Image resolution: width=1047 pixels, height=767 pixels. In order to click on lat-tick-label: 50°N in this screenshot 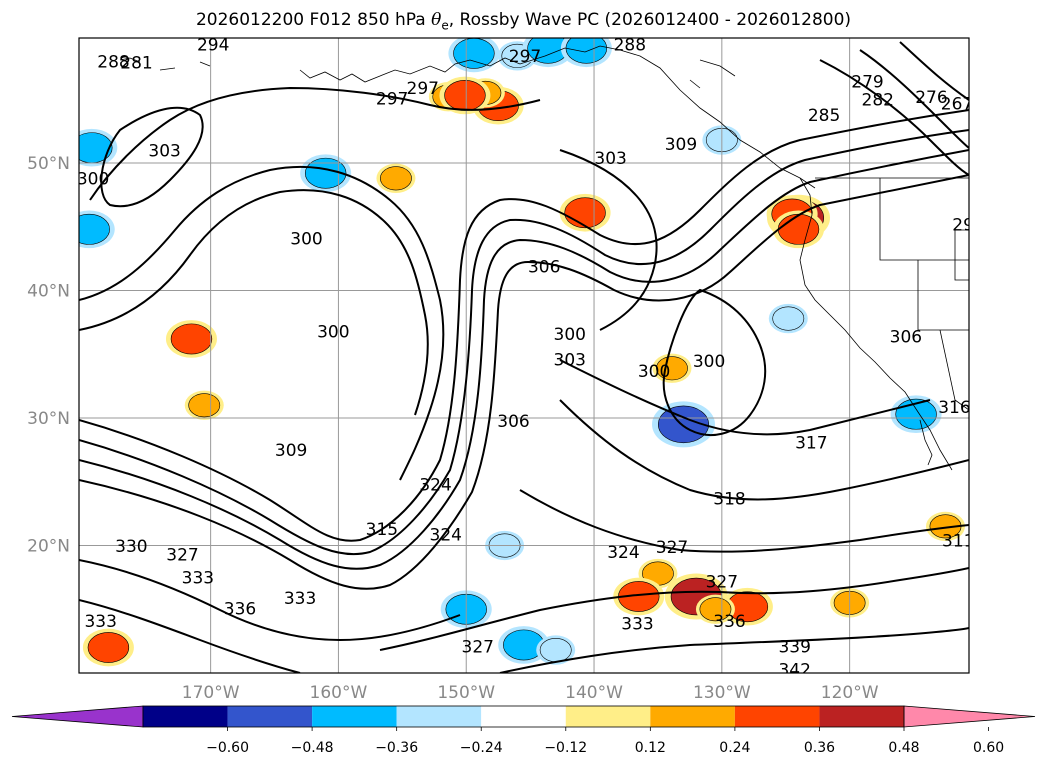, I will do `click(48, 164)`.